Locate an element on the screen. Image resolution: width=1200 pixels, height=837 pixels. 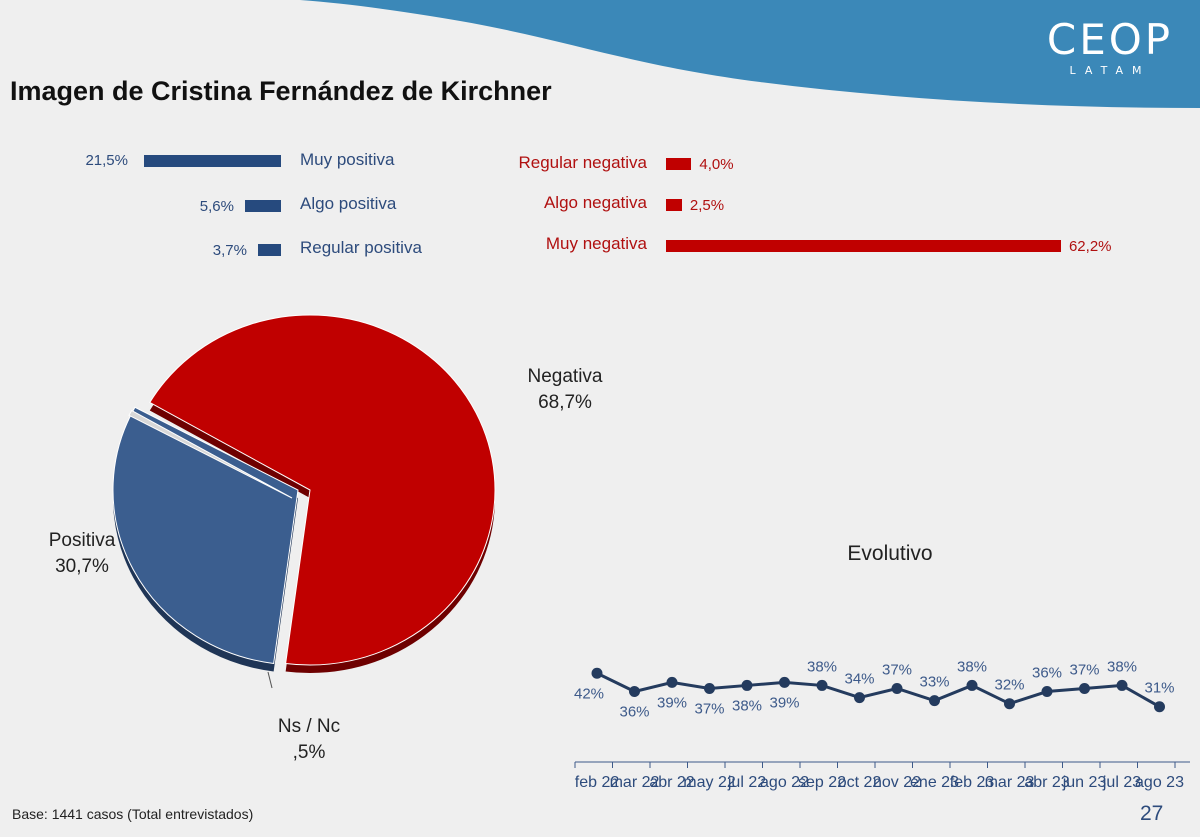
x-tick-label: ene 23 is located at coordinates (934, 782).